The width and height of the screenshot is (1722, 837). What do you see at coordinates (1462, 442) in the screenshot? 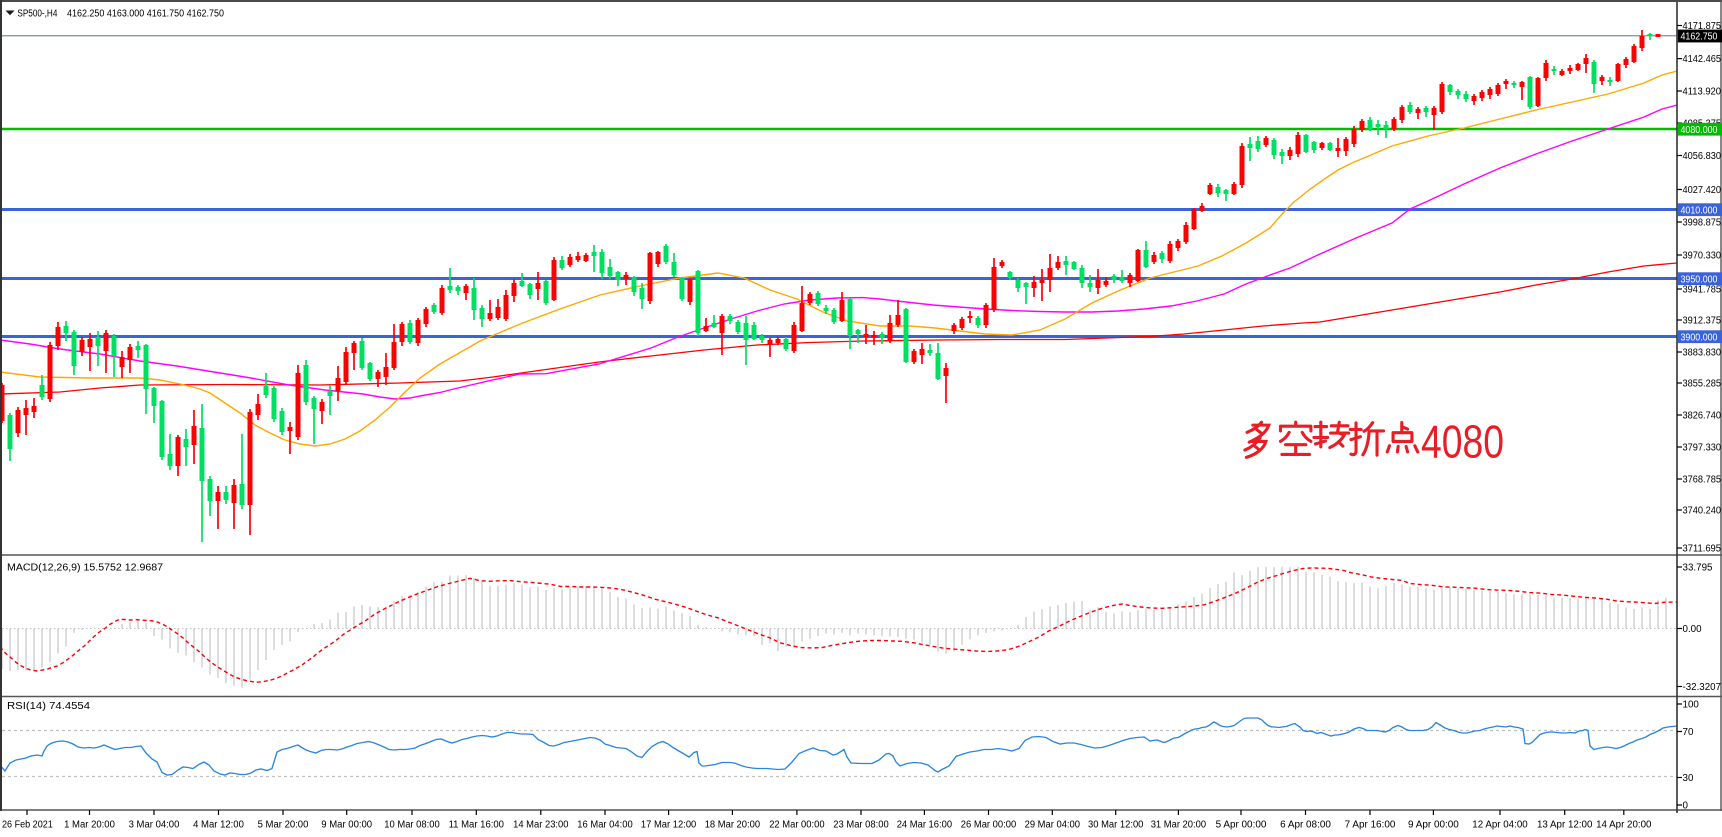
I see `svg-text: 4080` at bounding box center [1462, 442].